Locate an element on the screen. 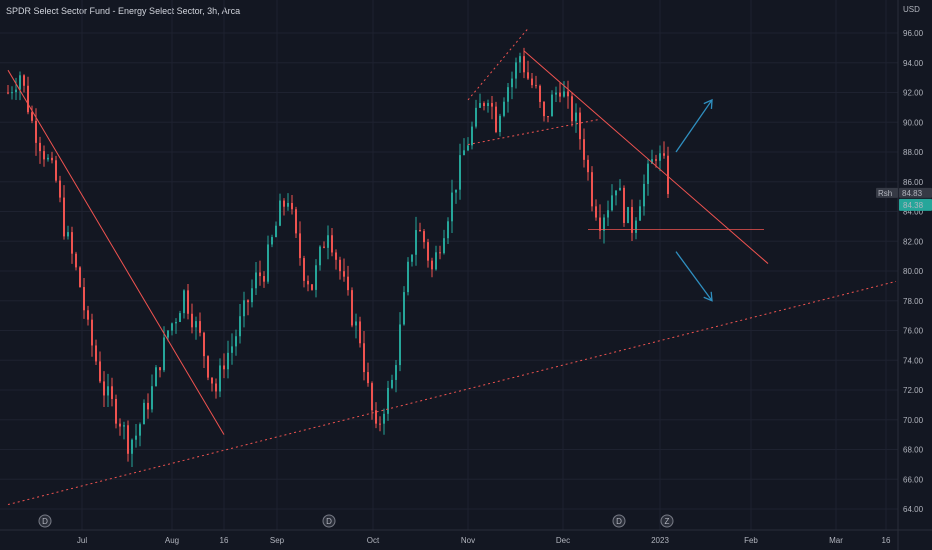 This screenshot has height=550, width=932. x-tick-label: Sep is located at coordinates (277, 540).